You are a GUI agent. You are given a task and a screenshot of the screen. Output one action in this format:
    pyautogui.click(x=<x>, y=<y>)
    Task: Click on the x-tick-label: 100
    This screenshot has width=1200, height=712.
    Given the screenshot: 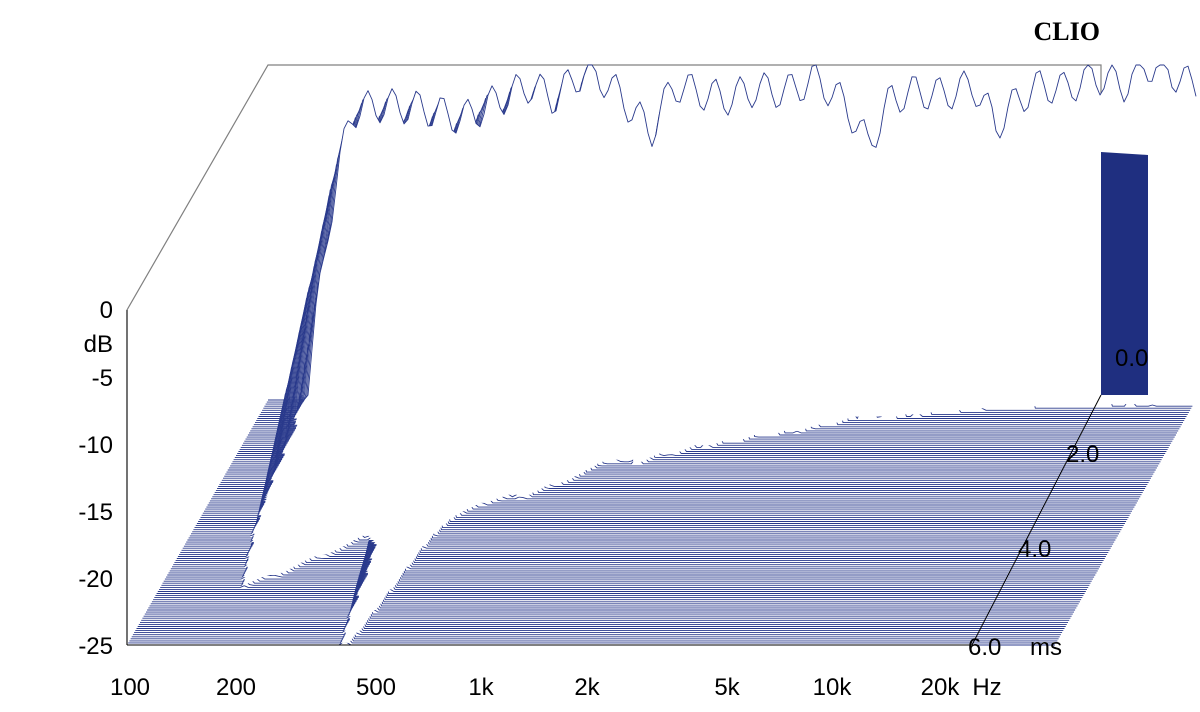 What is the action you would take?
    pyautogui.click(x=130, y=687)
    